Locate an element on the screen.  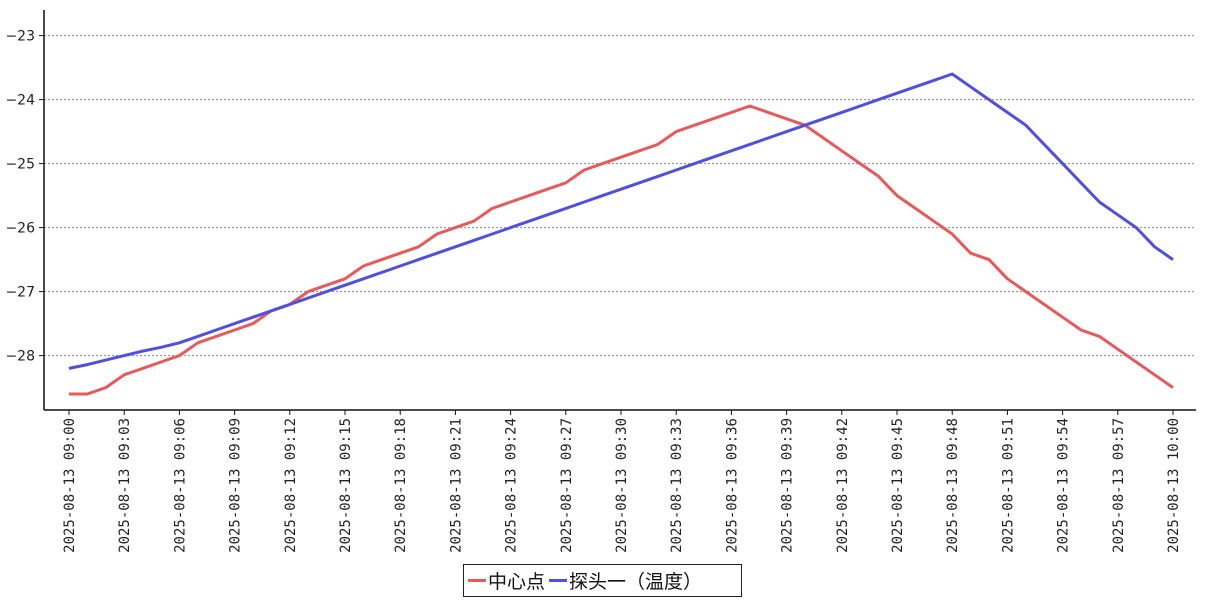
y-tick-label: −26 is located at coordinates (20, 229).